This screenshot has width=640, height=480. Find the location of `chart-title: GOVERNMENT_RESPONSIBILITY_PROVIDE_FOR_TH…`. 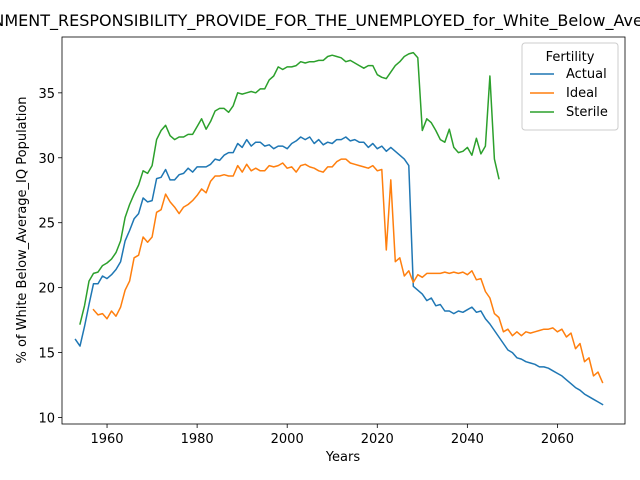

chart-title: GOVERNMENT_RESPONSIBILITY_PROVIDE_FOR_TH… is located at coordinates (320, 21).